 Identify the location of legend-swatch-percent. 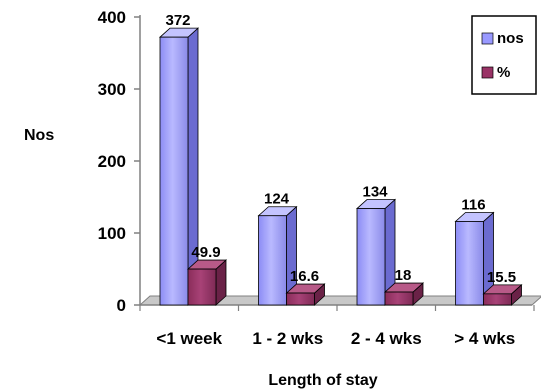
(487, 72).